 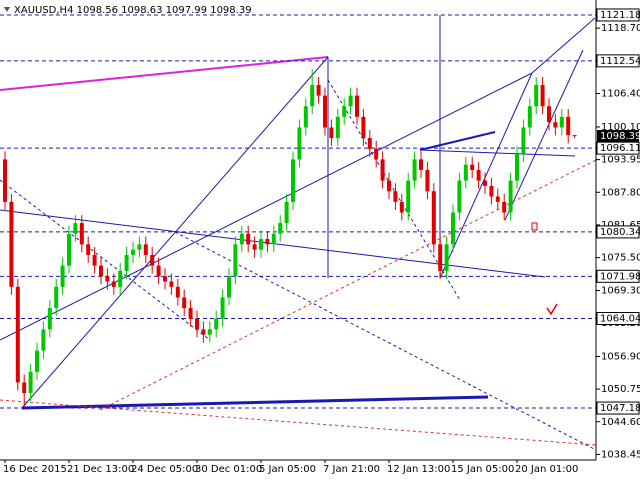 I want to click on level-label: 1112.54, so click(x=620, y=61).